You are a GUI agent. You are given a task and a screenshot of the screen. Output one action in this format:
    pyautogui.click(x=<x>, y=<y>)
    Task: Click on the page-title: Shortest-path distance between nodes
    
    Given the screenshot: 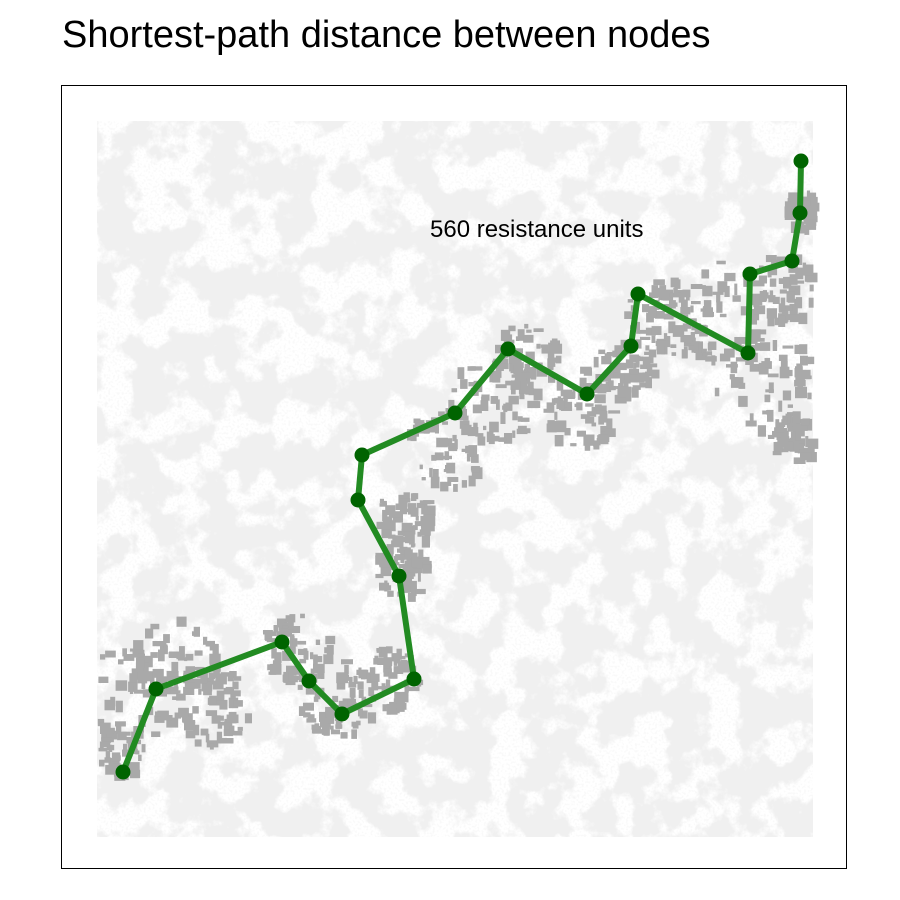 What is the action you would take?
    pyautogui.click(x=386, y=35)
    